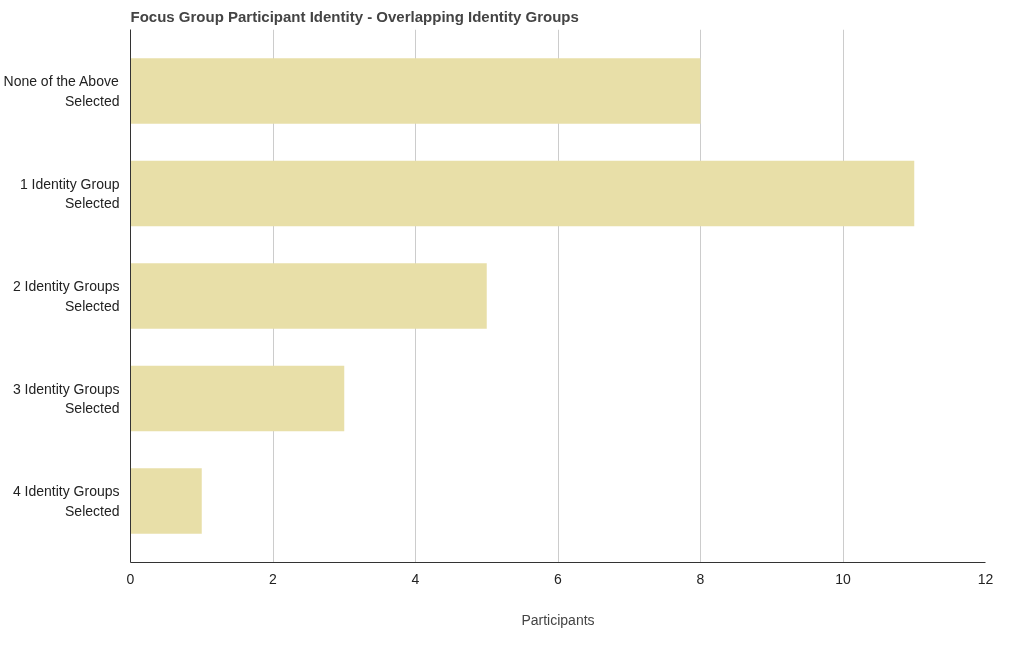 This screenshot has width=1025, height=648. Describe the element at coordinates (273, 578) in the screenshot. I see `x-tick-label: 2` at that location.